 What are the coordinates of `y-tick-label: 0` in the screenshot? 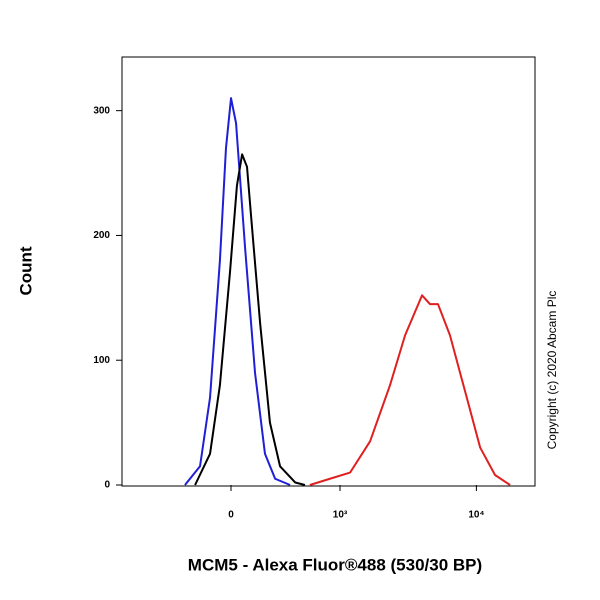 It's located at (107, 485).